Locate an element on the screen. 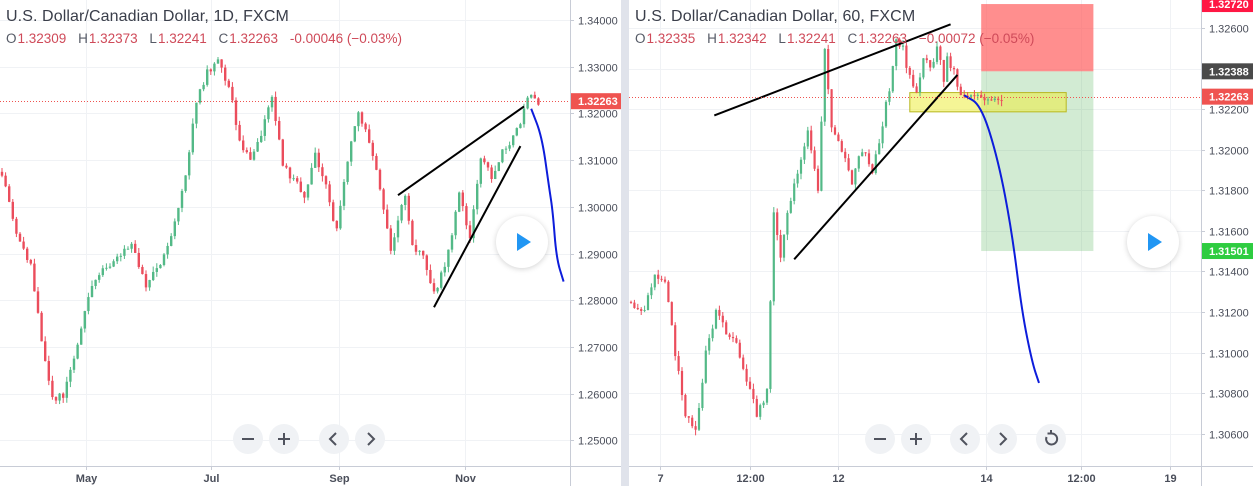 This screenshot has height=486, width=1253. x-tick-label: 12:00 is located at coordinates (1081, 479).